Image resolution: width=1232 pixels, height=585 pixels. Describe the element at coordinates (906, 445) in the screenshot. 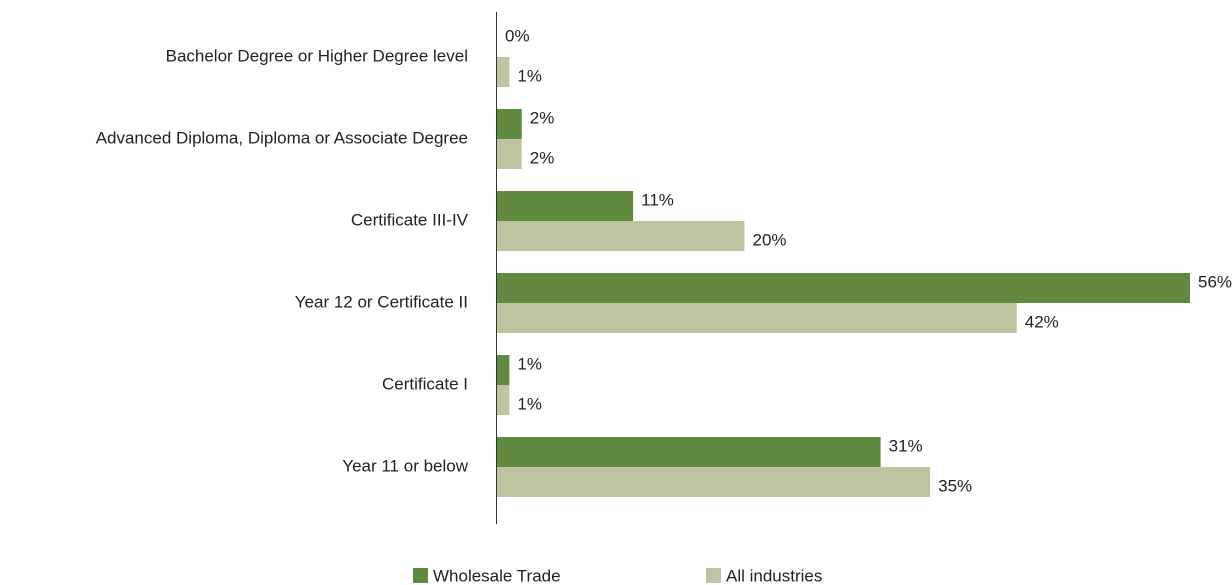

I see `value-label: 31%` at that location.